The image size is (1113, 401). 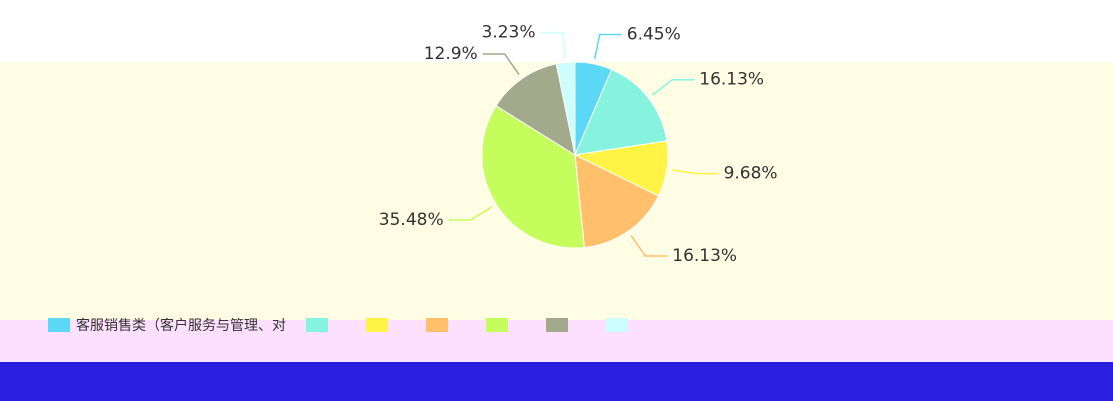 What do you see at coordinates (451, 54) in the screenshot?
I see `data-label: 12.9%` at bounding box center [451, 54].